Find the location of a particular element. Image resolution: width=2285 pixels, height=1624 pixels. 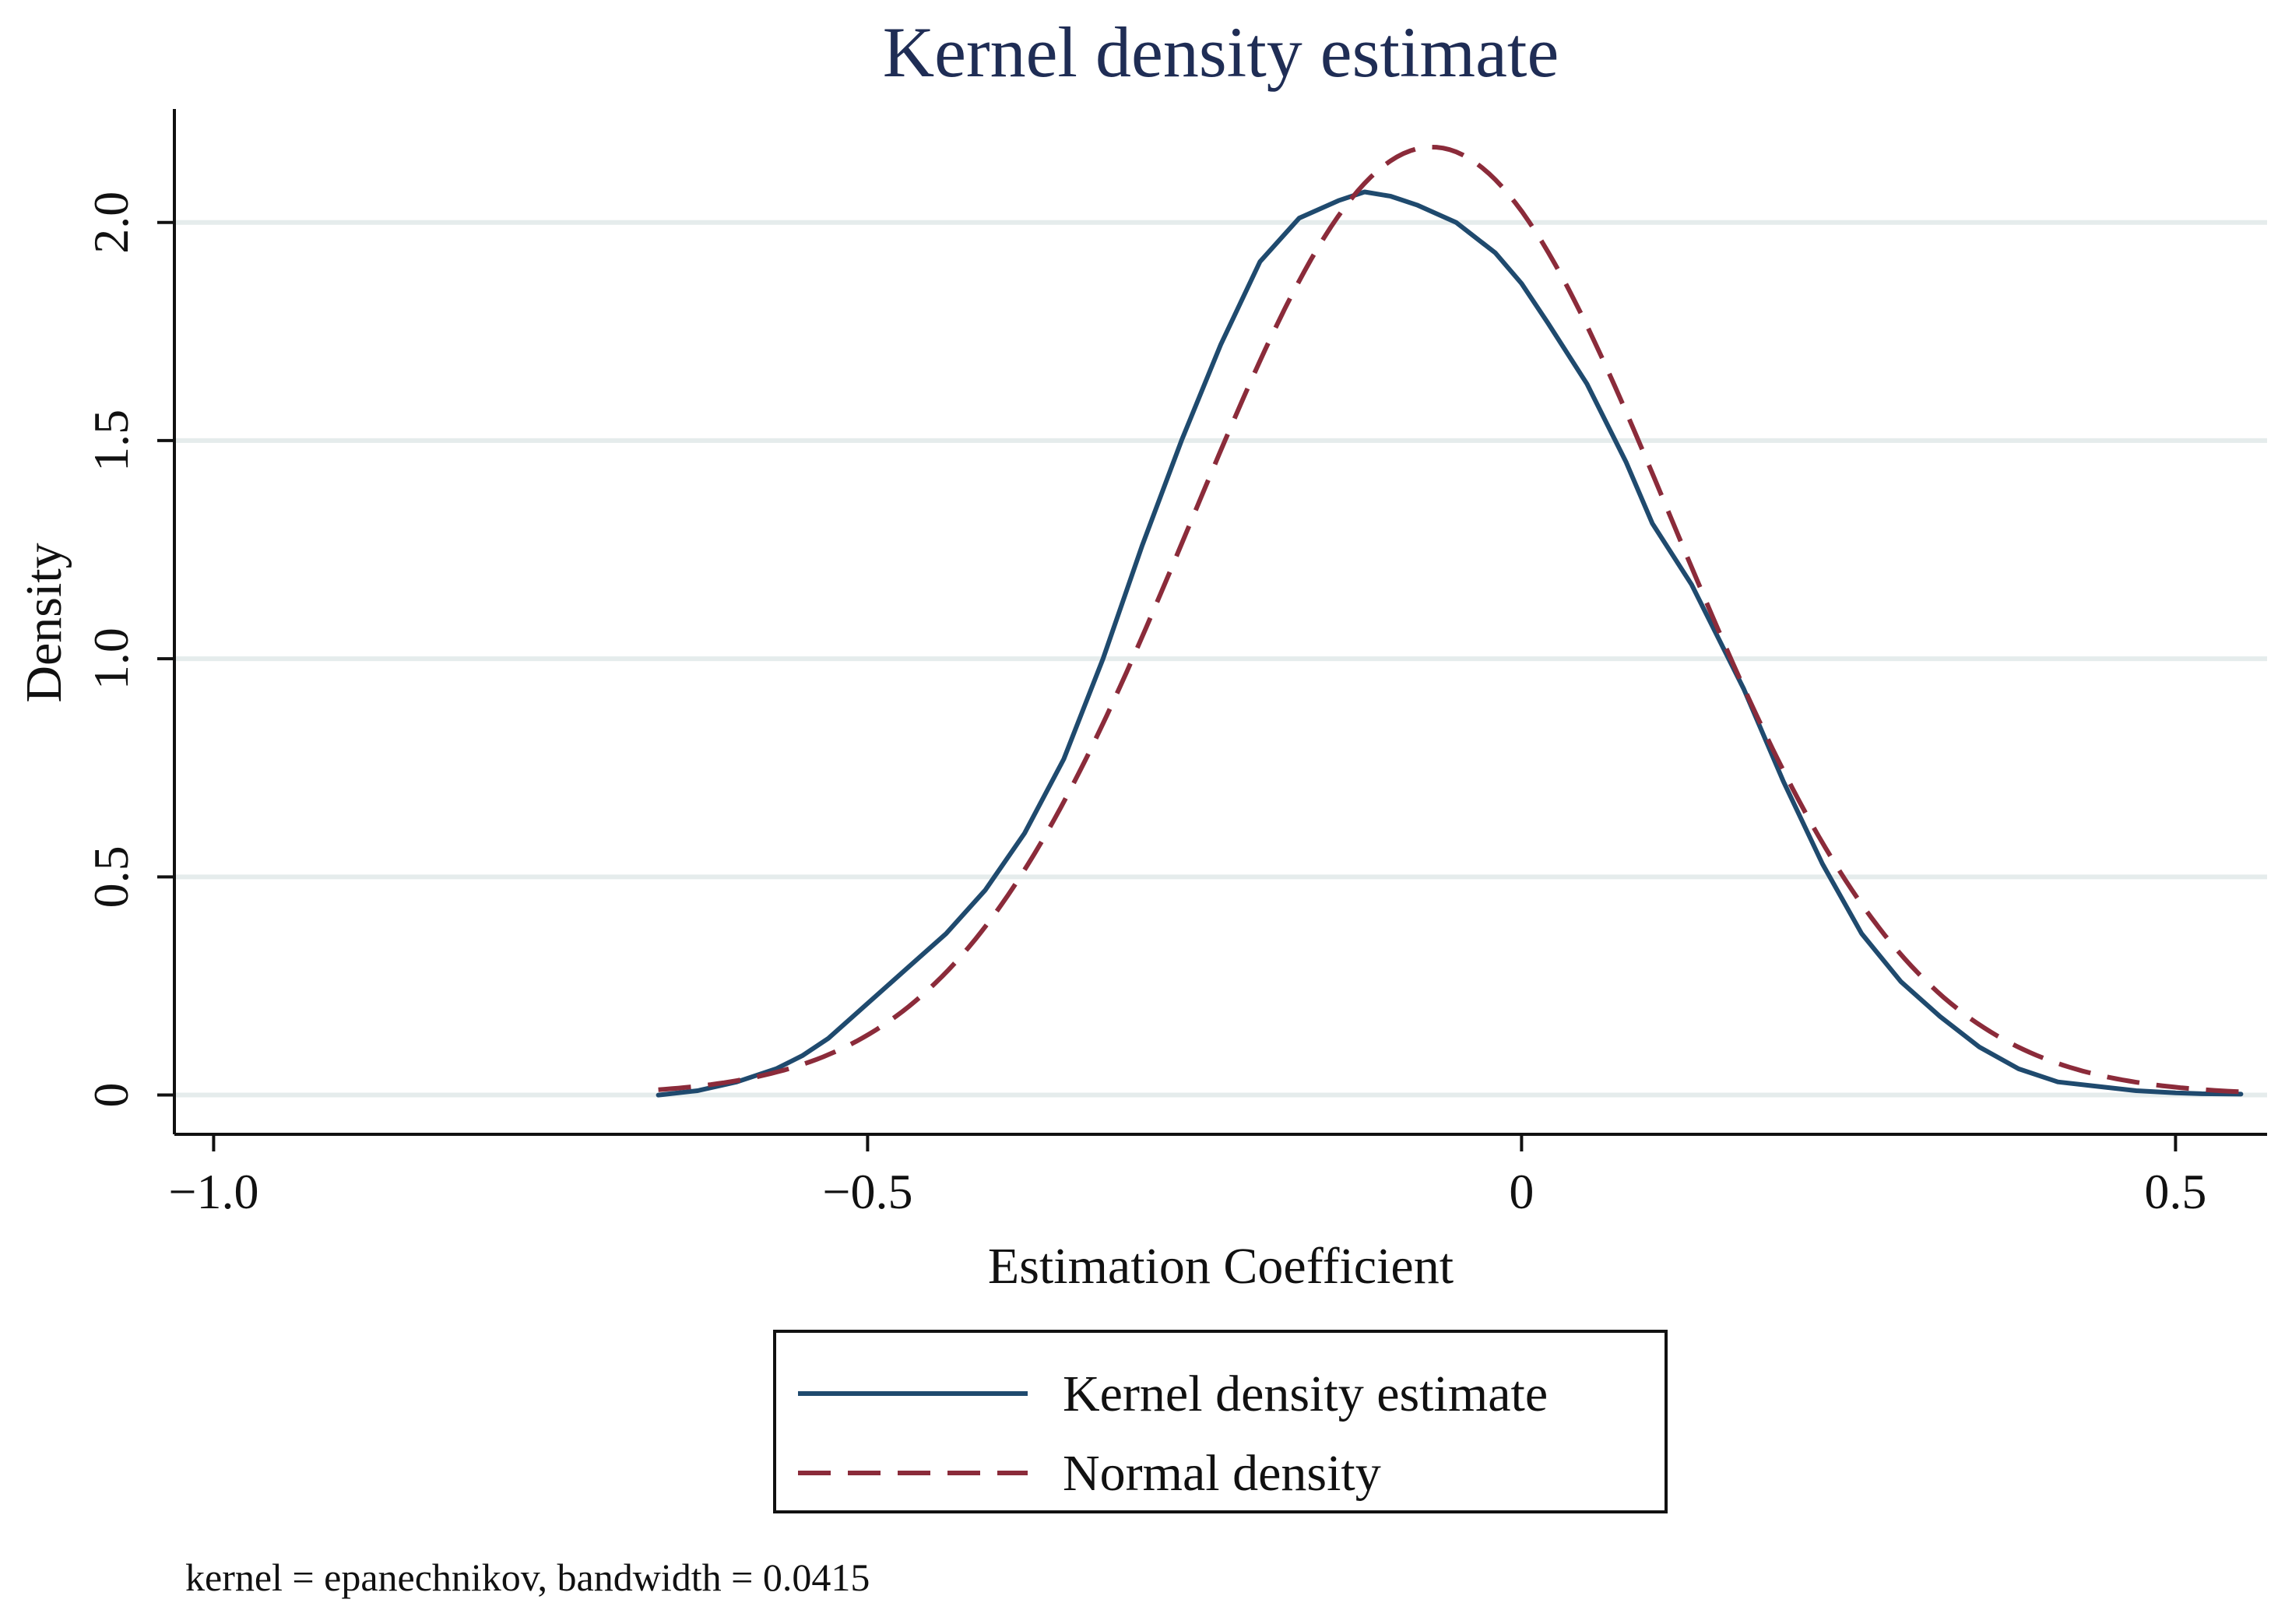

x-tick-label: −1.0 is located at coordinates (213, 1191).